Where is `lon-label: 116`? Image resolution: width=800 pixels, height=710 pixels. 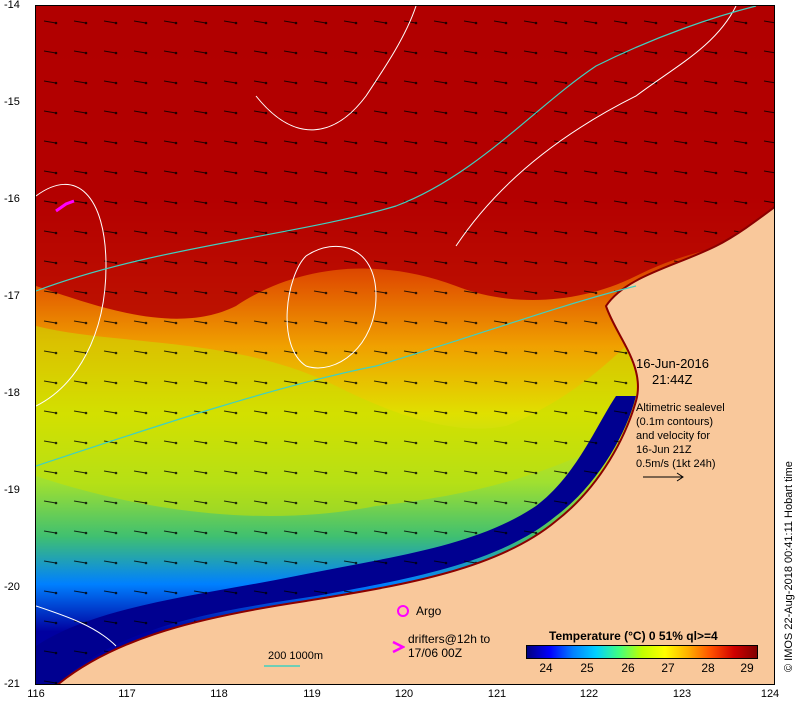
lon-label: 116 is located at coordinates (36, 694).